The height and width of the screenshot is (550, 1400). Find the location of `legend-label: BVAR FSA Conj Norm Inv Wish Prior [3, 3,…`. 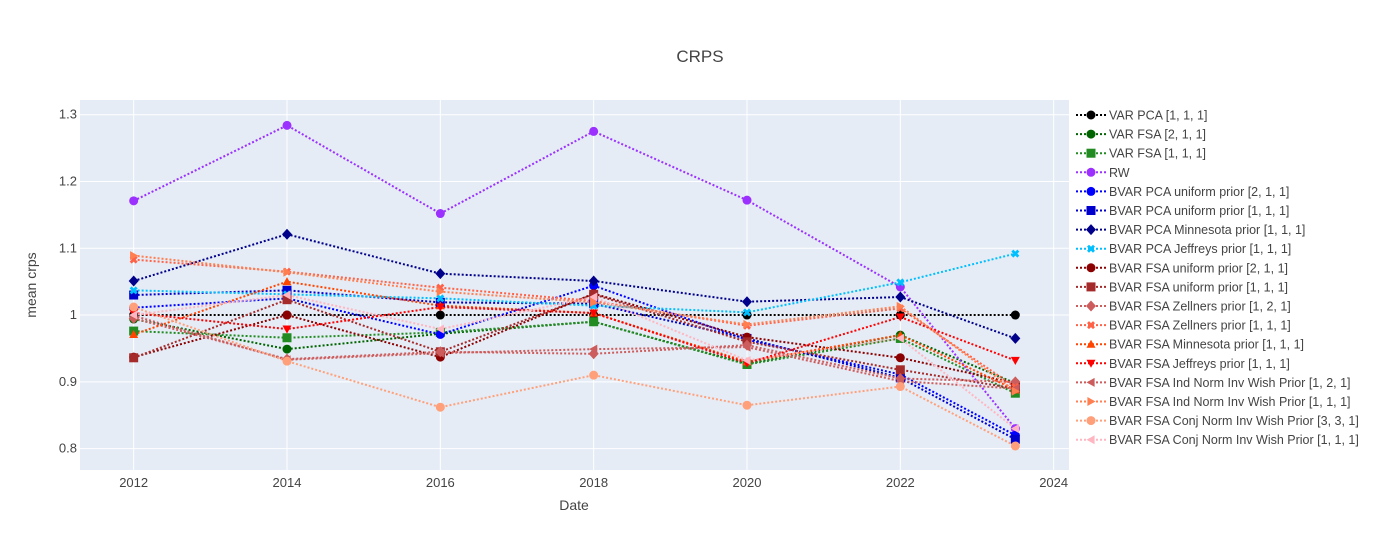

legend-label: BVAR FSA Conj Norm Inv Wish Prior [3, 3,… is located at coordinates (1234, 421).